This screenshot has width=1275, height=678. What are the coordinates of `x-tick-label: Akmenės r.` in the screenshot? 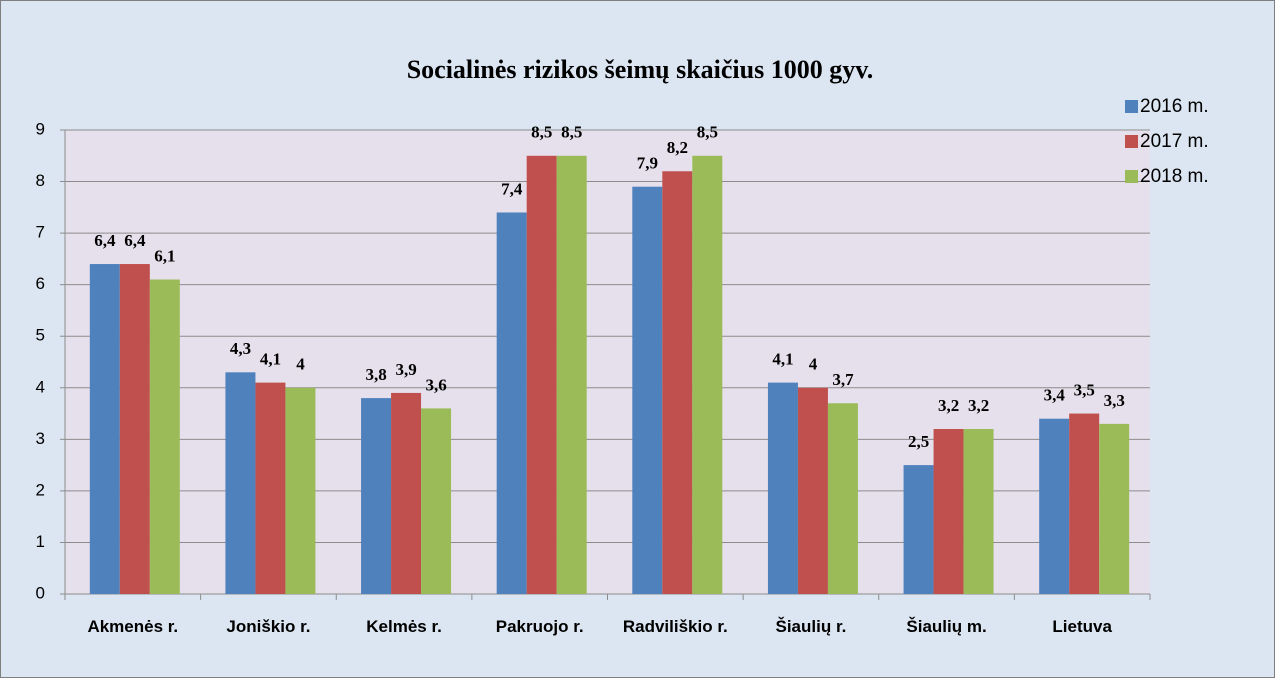 It's located at (133, 626).